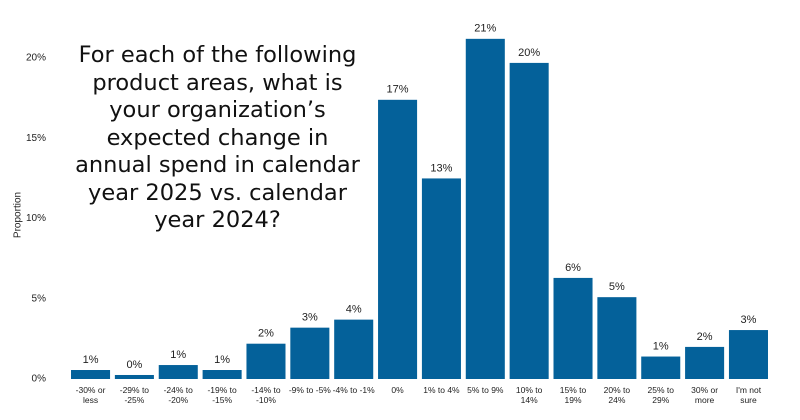 Image resolution: width=800 pixels, height=420 pixels. I want to click on x-tick-label: 30% or more, so click(705, 395).